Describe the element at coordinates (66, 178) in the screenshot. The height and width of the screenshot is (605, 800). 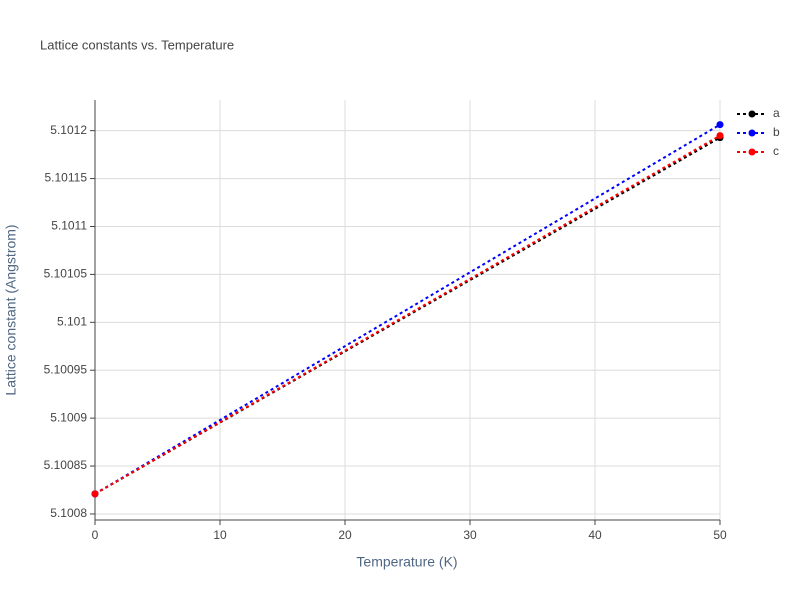
I see `y-tick-label: 5.10115` at that location.